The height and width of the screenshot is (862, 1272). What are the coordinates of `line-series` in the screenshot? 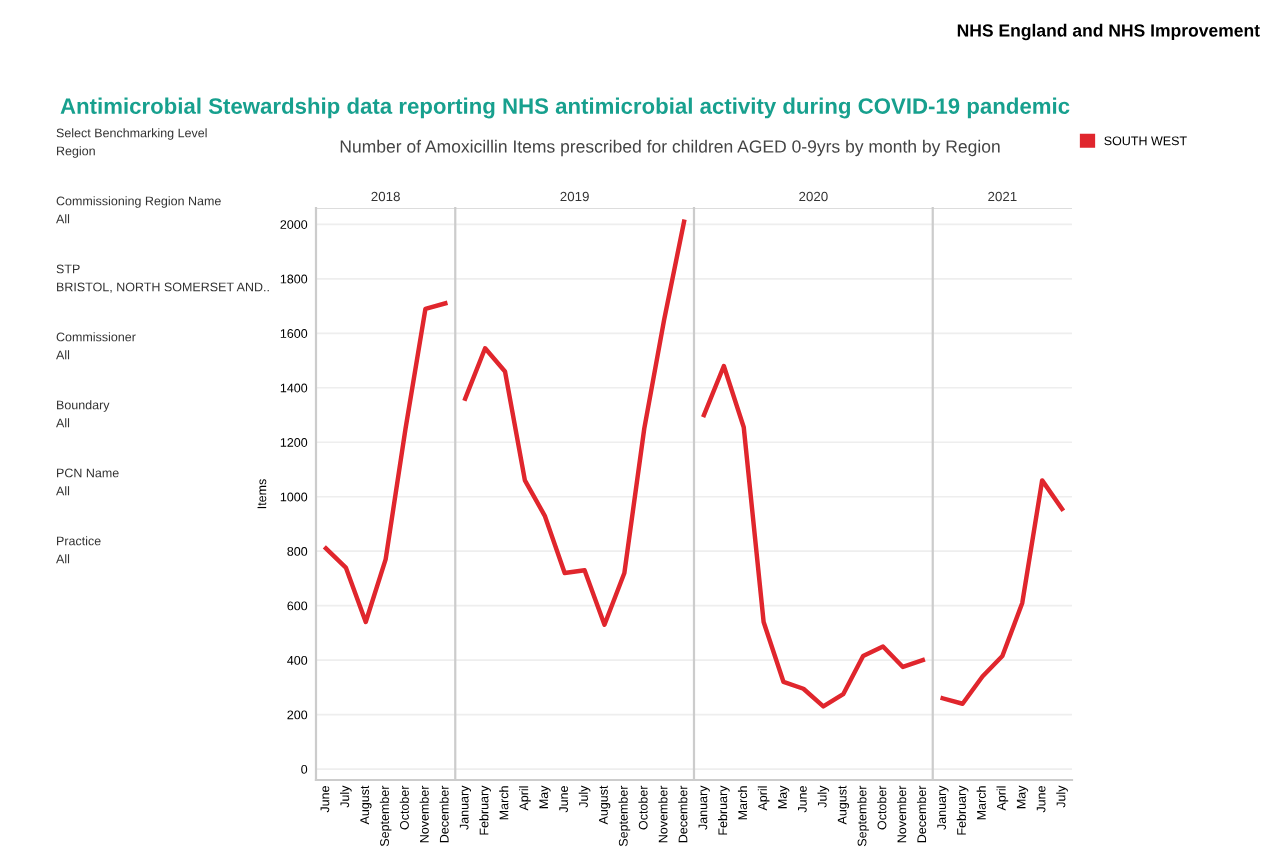 It's located at (385, 463).